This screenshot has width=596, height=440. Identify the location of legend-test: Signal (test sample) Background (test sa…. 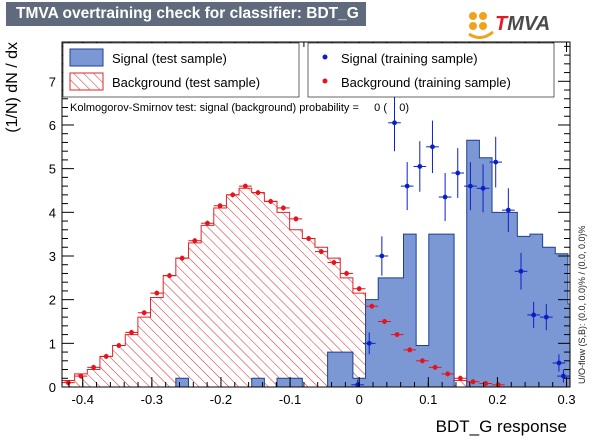
(181, 70).